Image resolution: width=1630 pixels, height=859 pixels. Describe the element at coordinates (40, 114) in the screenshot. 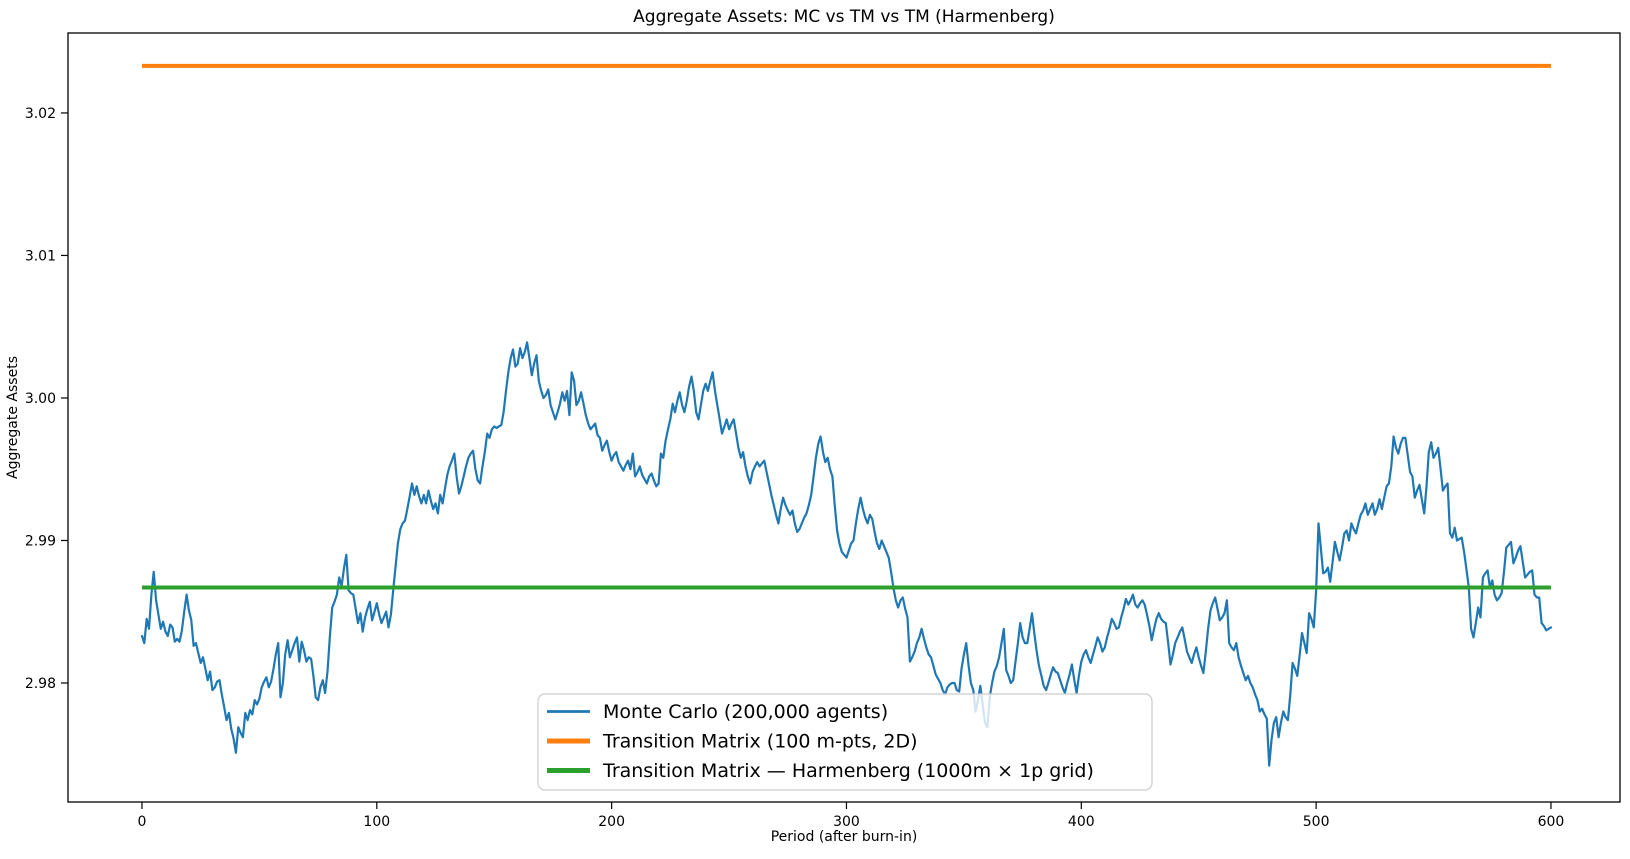

I see `y-tick-label: 3.02` at that location.